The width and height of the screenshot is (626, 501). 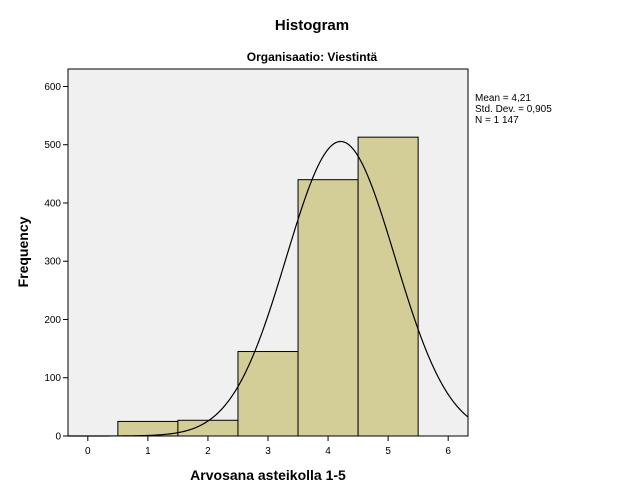 I want to click on chart-subtitle: Organisaatio: Viestintä, so click(x=312, y=57).